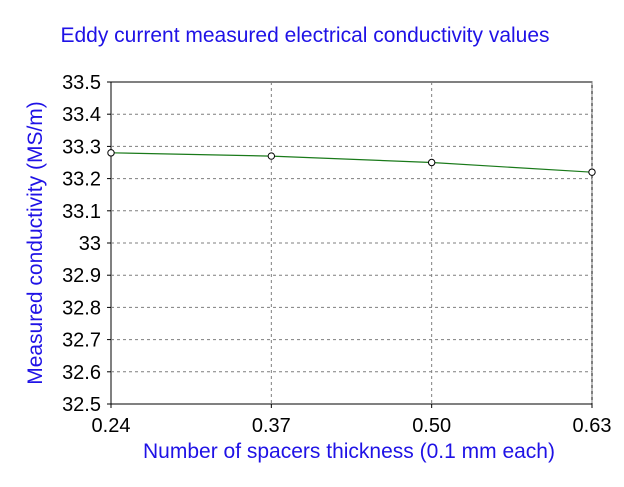 The width and height of the screenshot is (624, 487). Describe the element at coordinates (81, 276) in the screenshot. I see `y-tick-label: 32.9` at that location.